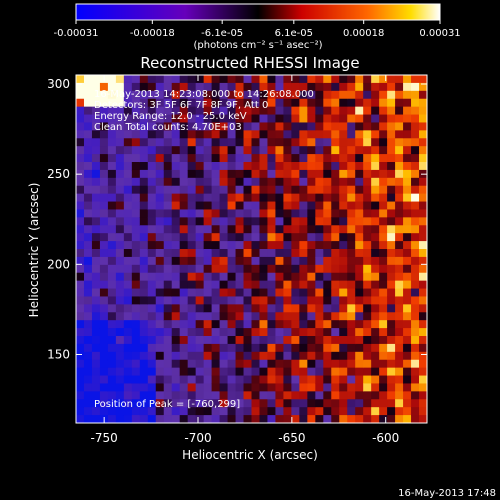 The height and width of the screenshot is (500, 500). What do you see at coordinates (34, 250) in the screenshot?
I see `y-axis-label: Heliocentric Y (arcsec)` at bounding box center [34, 250].